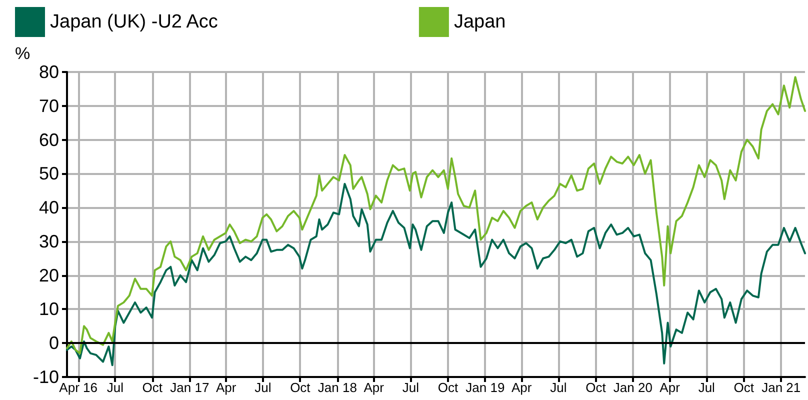  What do you see at coordinates (48, 72) in the screenshot?
I see `y-tick-label: 80` at bounding box center [48, 72].